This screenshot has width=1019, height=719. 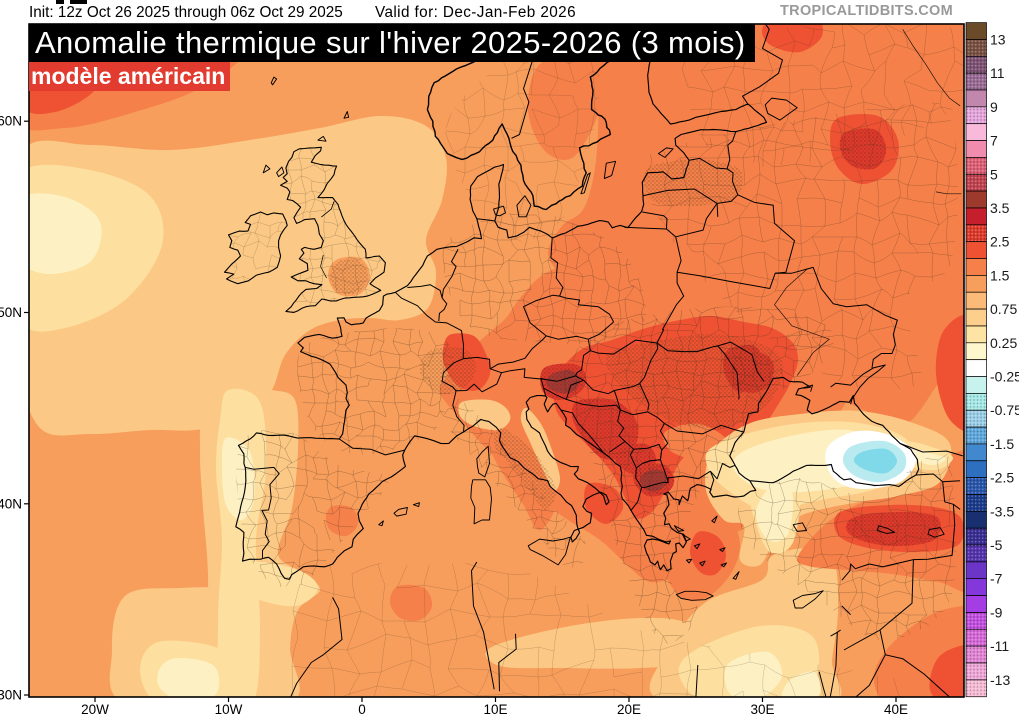 What do you see at coordinates (1000, 208) in the screenshot?
I see `svg-text: 3.5` at bounding box center [1000, 208].